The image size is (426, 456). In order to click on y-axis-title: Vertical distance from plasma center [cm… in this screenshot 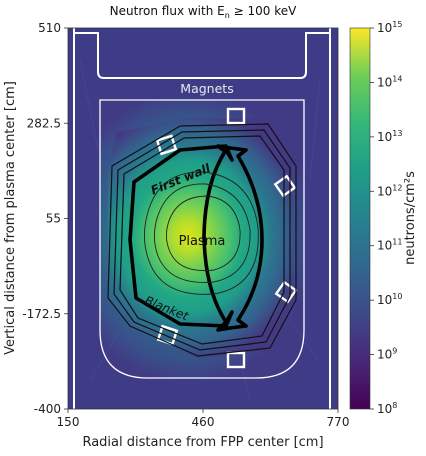, I will do `click(10, 218)`.